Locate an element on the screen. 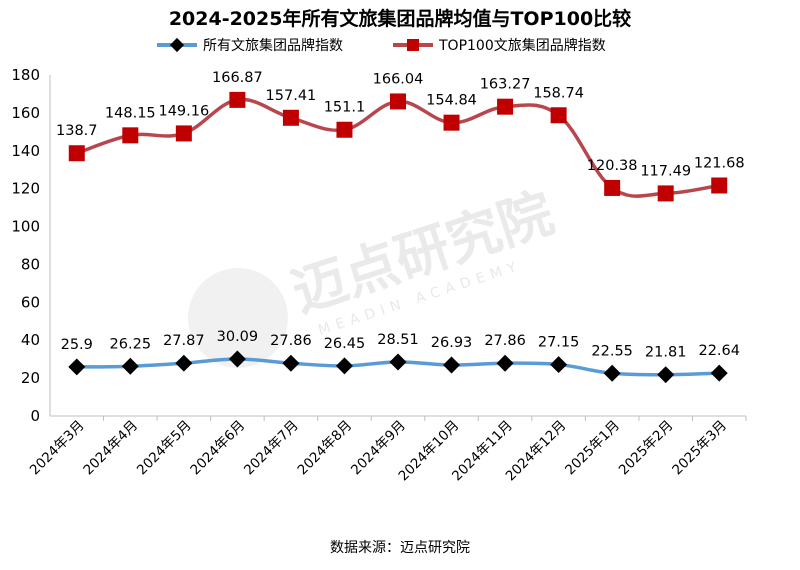 The image size is (800, 570). series-1-data-label: 117.49 is located at coordinates (665, 171).